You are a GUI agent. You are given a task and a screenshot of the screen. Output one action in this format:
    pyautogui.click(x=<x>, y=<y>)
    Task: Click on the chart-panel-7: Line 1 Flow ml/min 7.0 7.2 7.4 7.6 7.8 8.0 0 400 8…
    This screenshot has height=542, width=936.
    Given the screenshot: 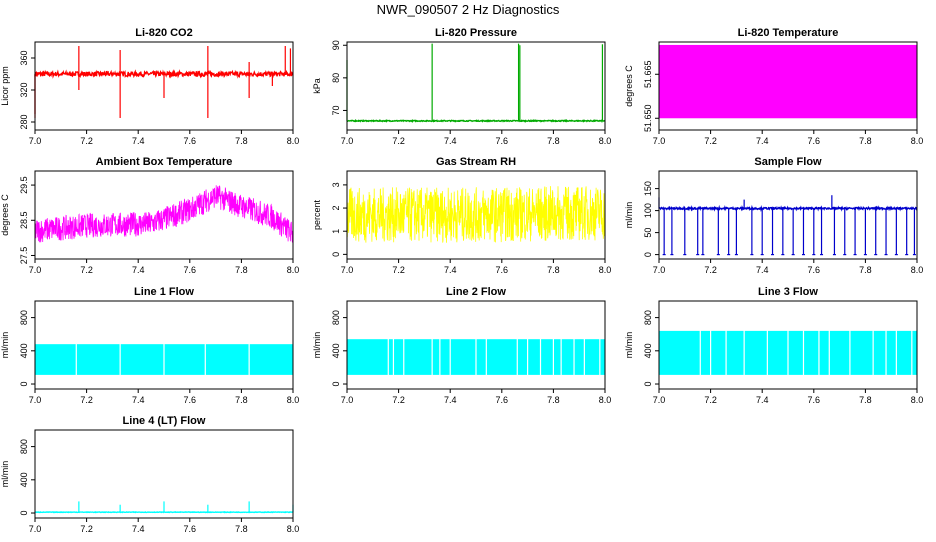 What is the action you would take?
    pyautogui.click(x=150, y=345)
    